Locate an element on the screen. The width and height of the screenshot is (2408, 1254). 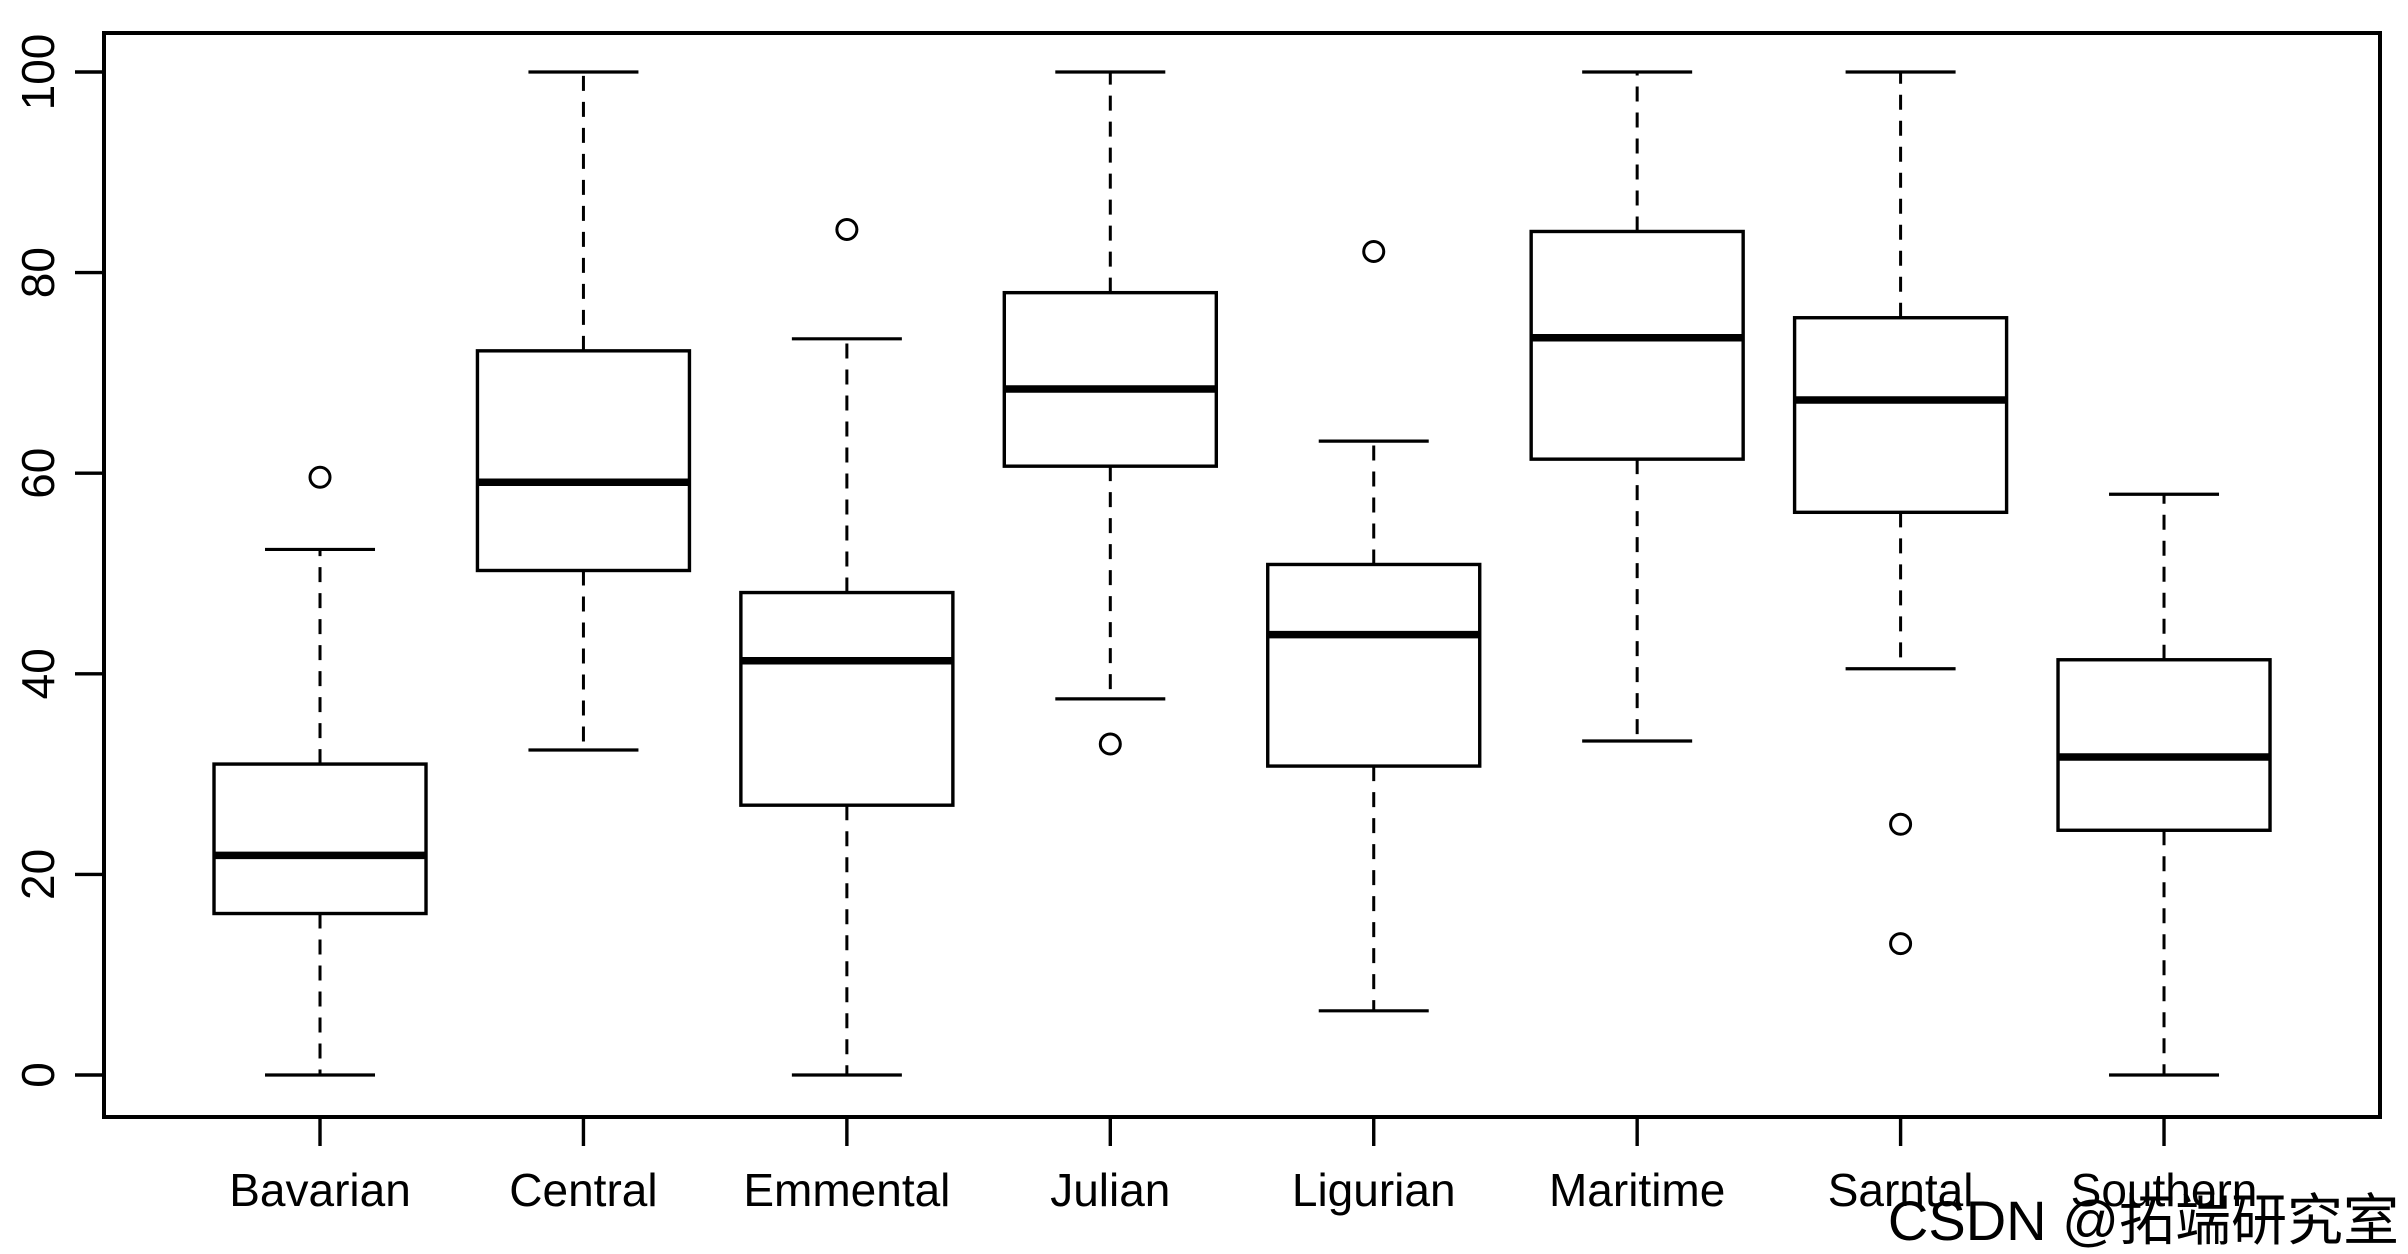
box-julian-iqr is located at coordinates (1110, 379).